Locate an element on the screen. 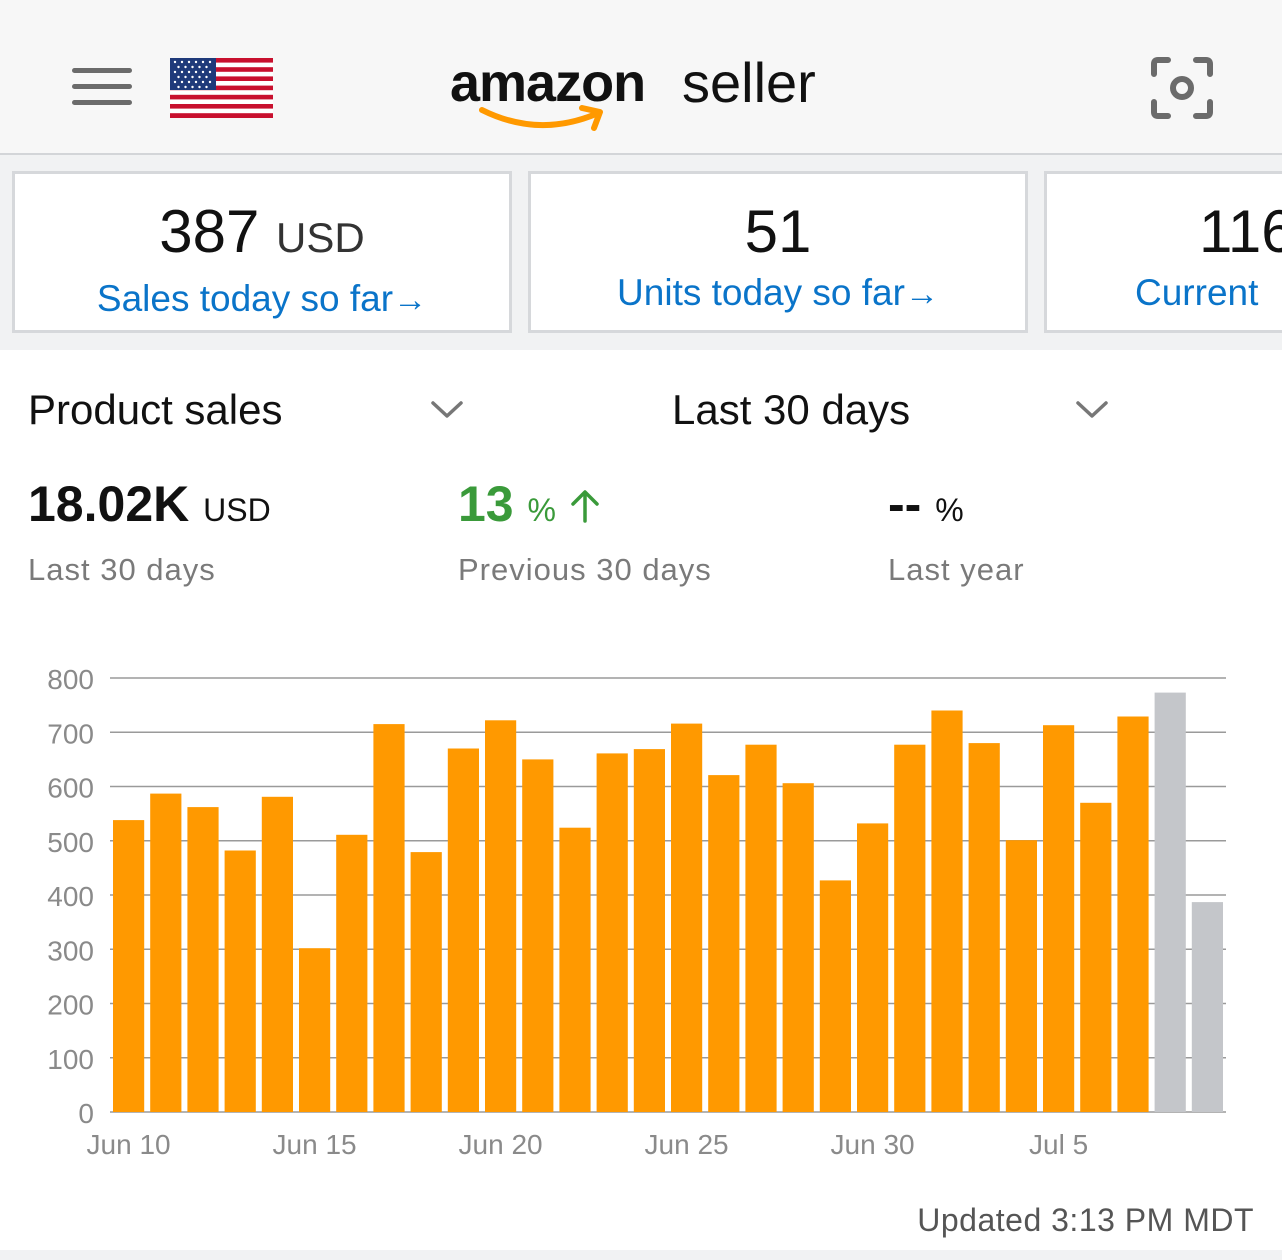  arrow-up-icon is located at coordinates (585, 506).